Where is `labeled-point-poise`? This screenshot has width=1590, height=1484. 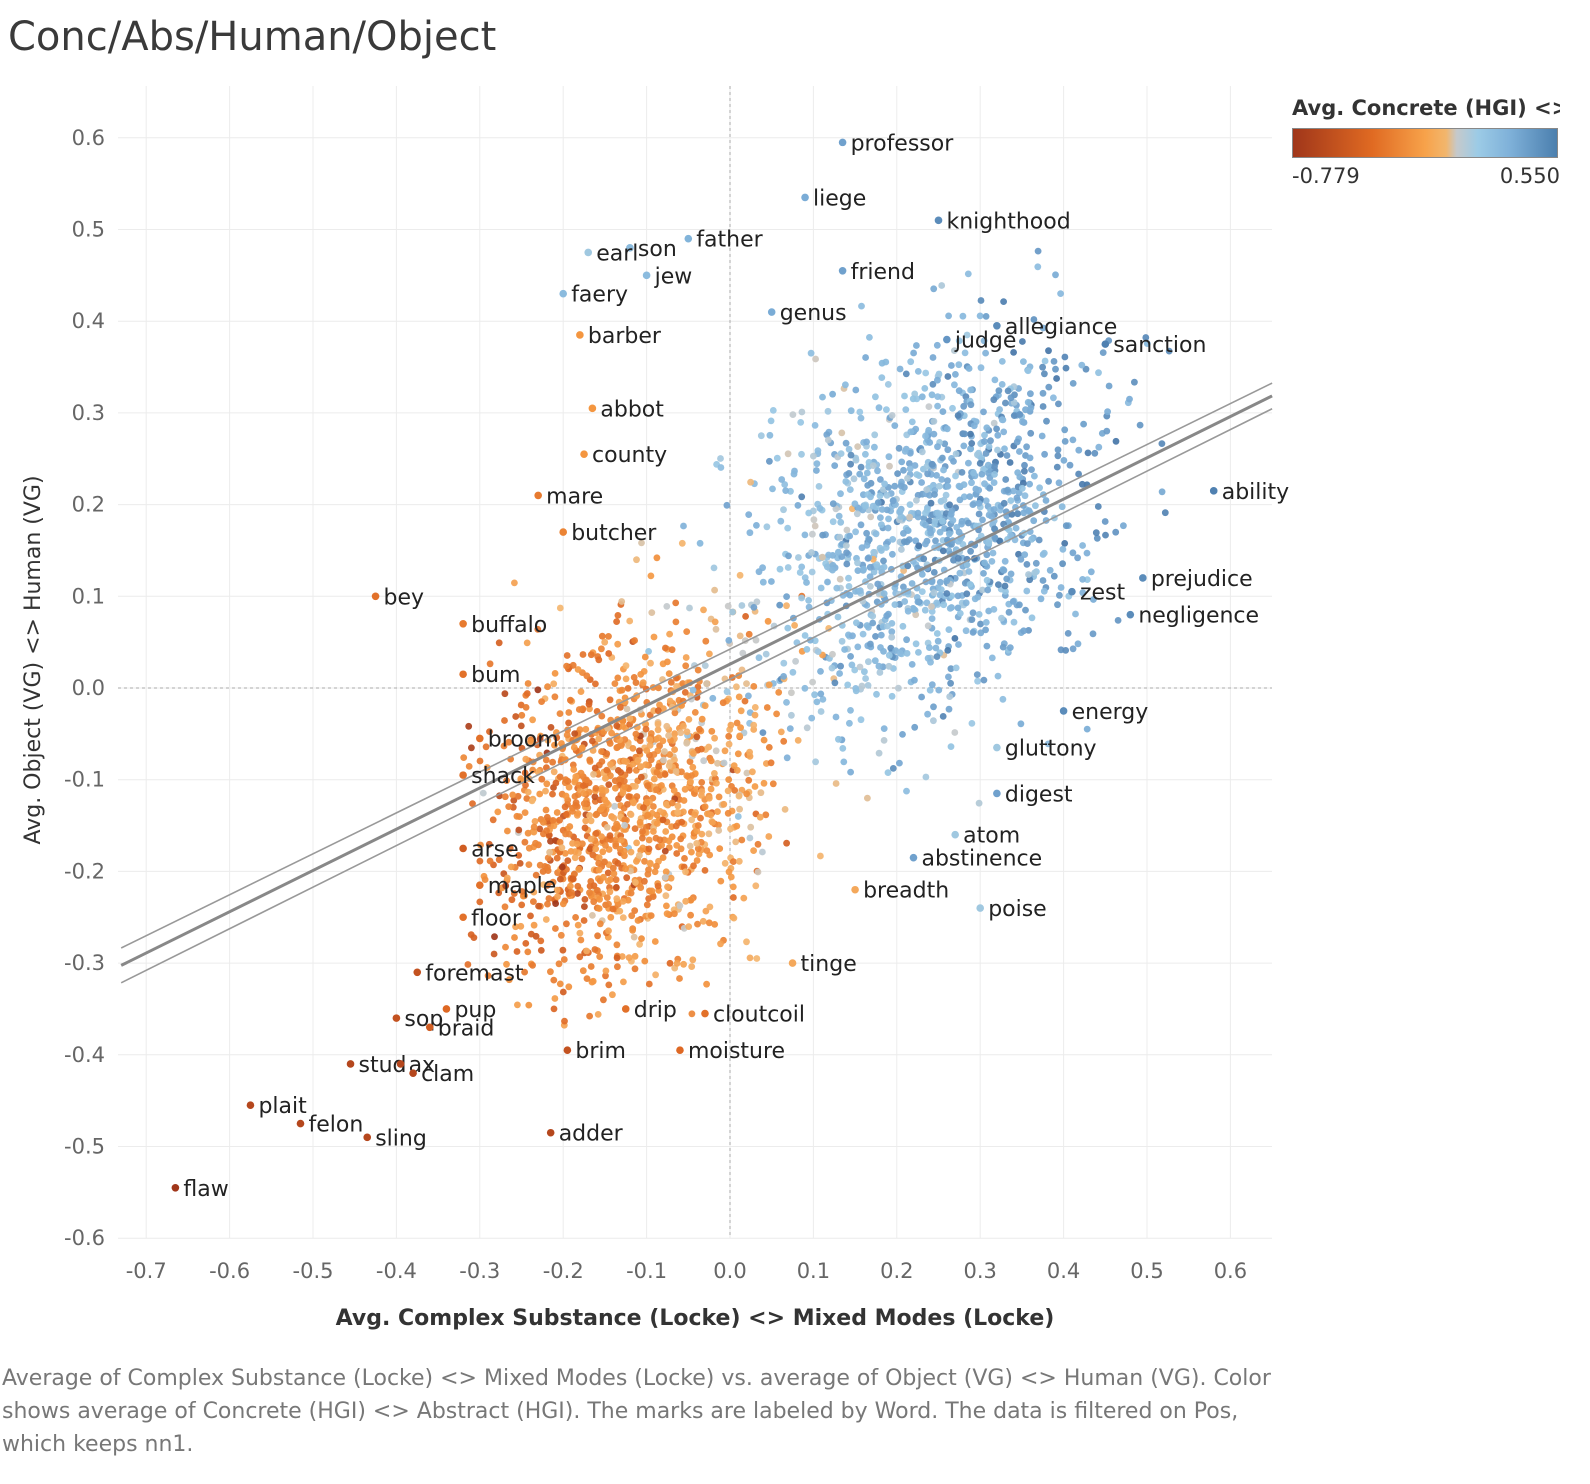
labeled-point-poise is located at coordinates (980, 908).